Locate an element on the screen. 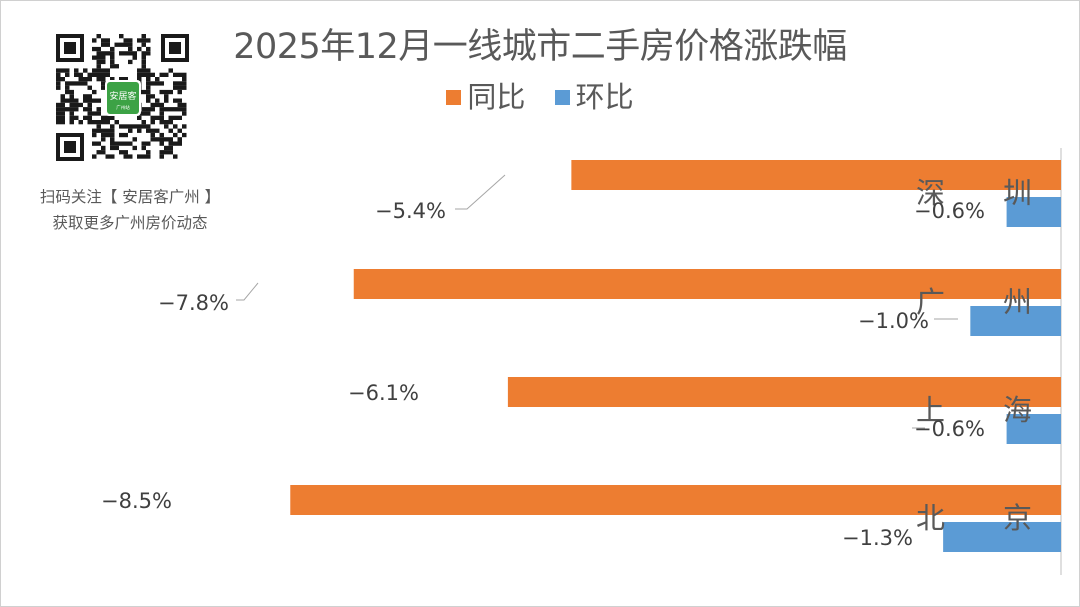 Image resolution: width=1080 pixels, height=607 pixels. value-label-mom-0: −0.6% is located at coordinates (949, 211).